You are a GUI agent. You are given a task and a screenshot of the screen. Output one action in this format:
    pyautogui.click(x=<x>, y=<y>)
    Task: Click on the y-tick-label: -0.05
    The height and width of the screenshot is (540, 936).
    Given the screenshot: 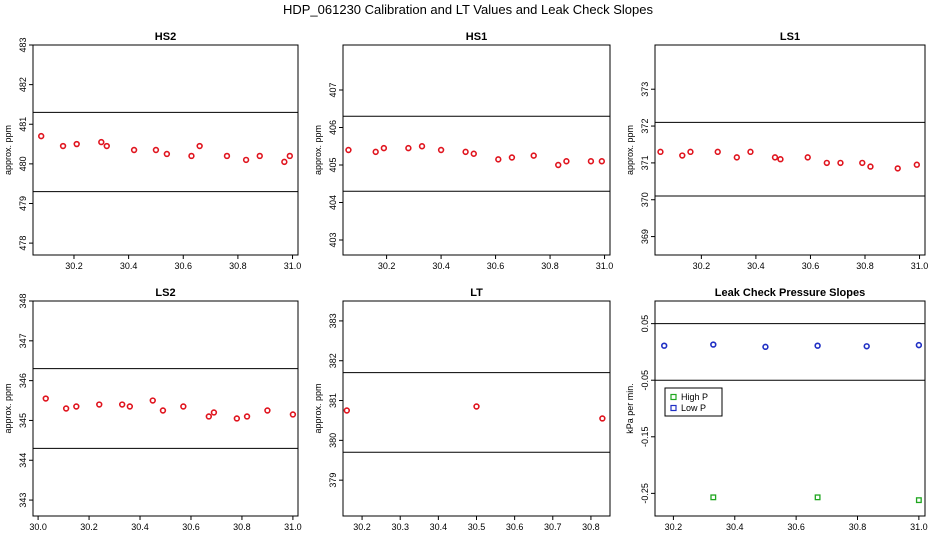 What is the action you would take?
    pyautogui.click(x=645, y=380)
    